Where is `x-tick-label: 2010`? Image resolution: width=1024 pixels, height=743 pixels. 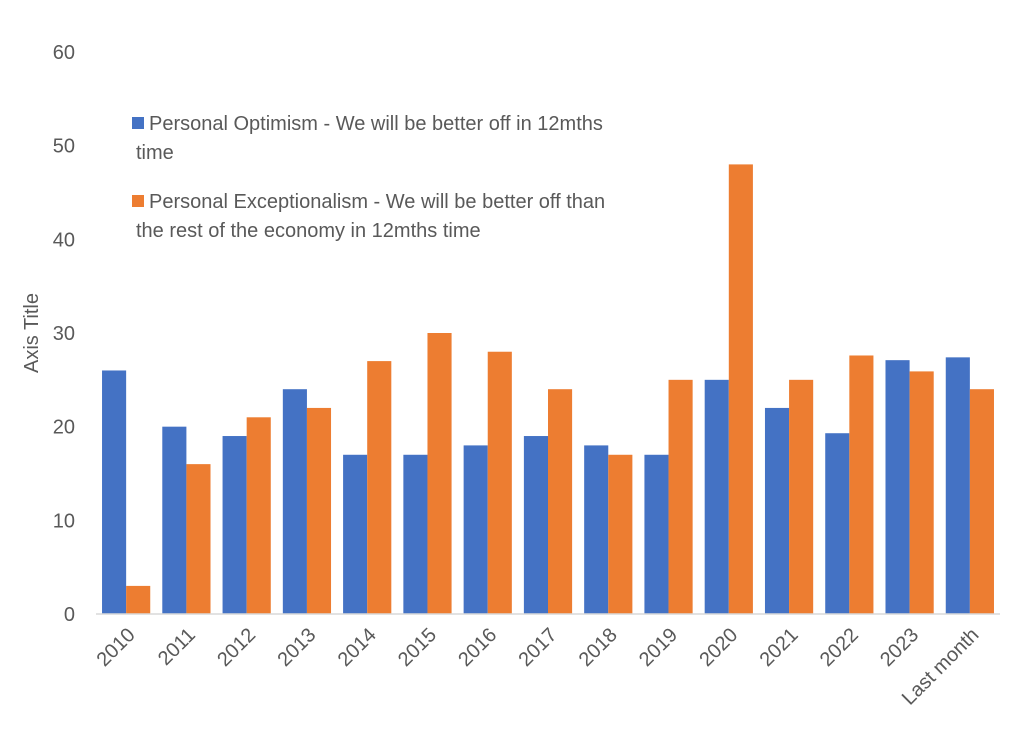
x-tick-label: 2010 is located at coordinates (116, 647).